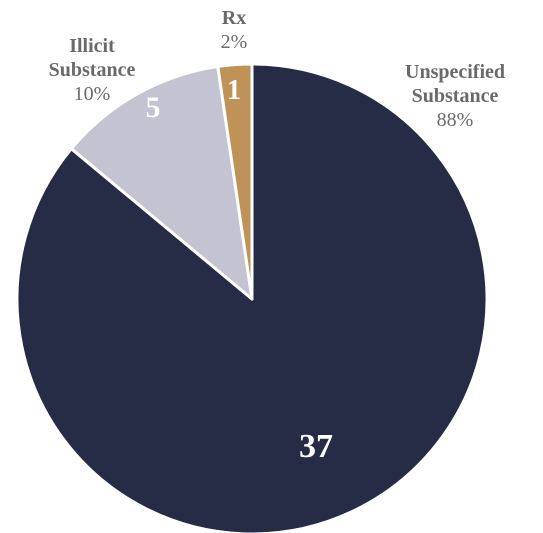 Image resolution: width=543 pixels, height=533 pixels. Describe the element at coordinates (92, 94) in the screenshot. I see `slice-percent-label-illicit-substance: 10%` at that location.